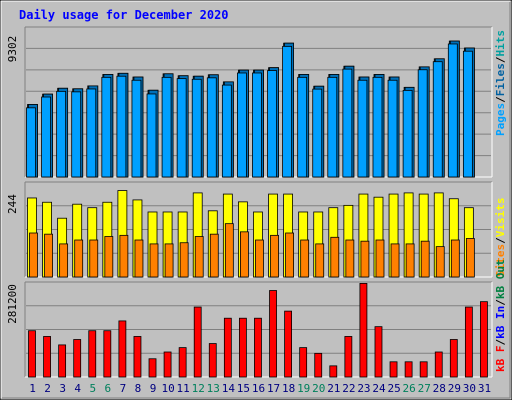  I want to click on x-tick-label: 18, so click(288, 388).